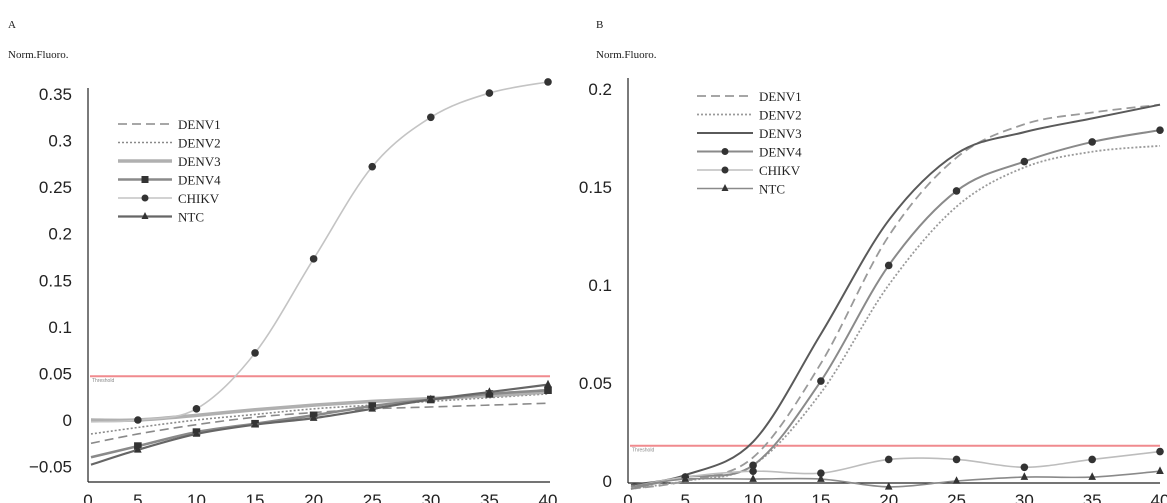  I want to click on panel-b-ylabel: Norm.Fluoro., so click(626, 55).